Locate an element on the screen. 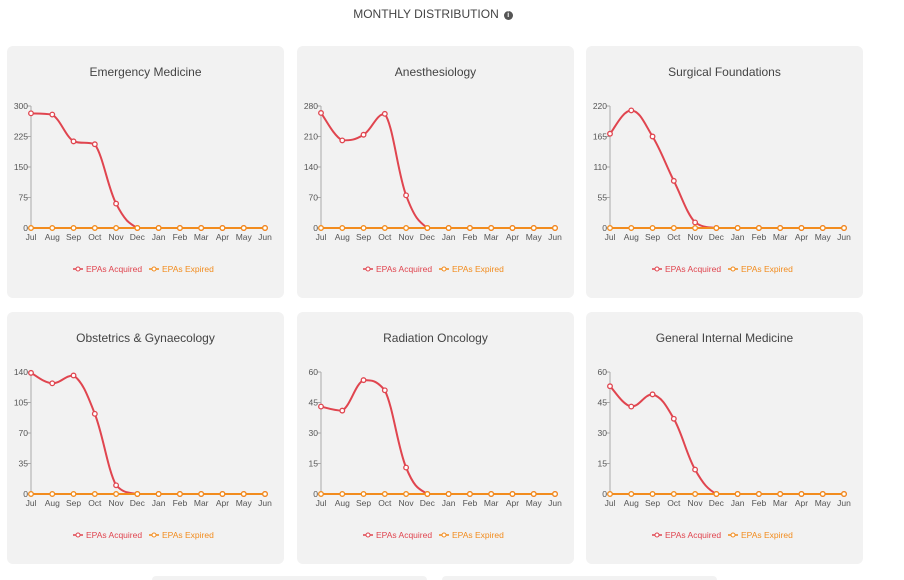 Image resolution: width=904 pixels, height=580 pixels. info-icon: i is located at coordinates (508, 15).